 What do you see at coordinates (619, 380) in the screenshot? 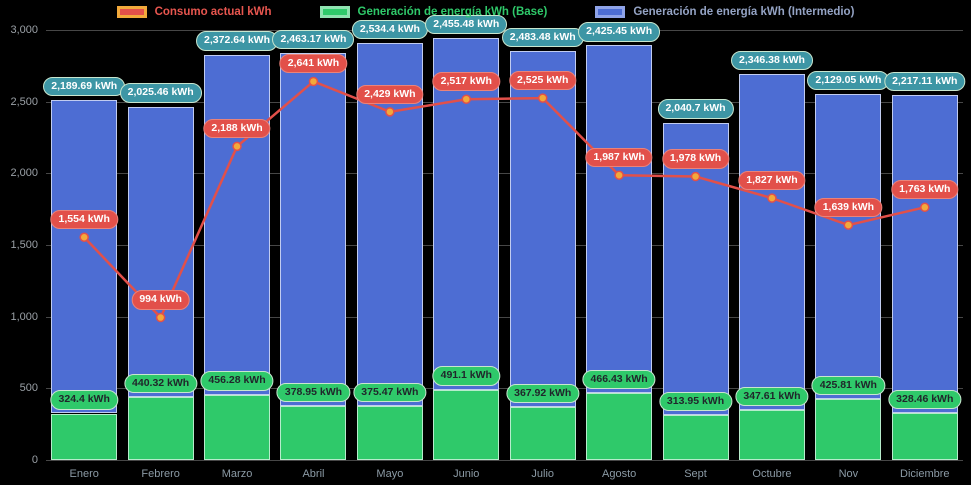
I see `label-base: 466.43 kWh` at bounding box center [619, 380].